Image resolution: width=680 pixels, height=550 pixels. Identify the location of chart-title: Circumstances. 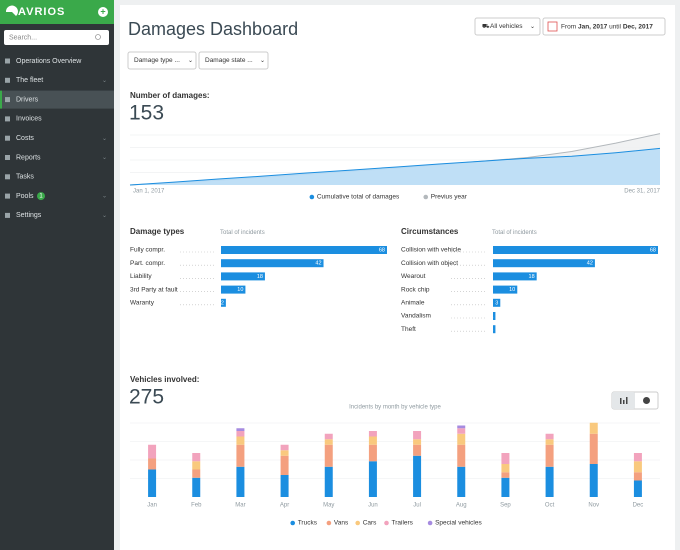
(430, 231).